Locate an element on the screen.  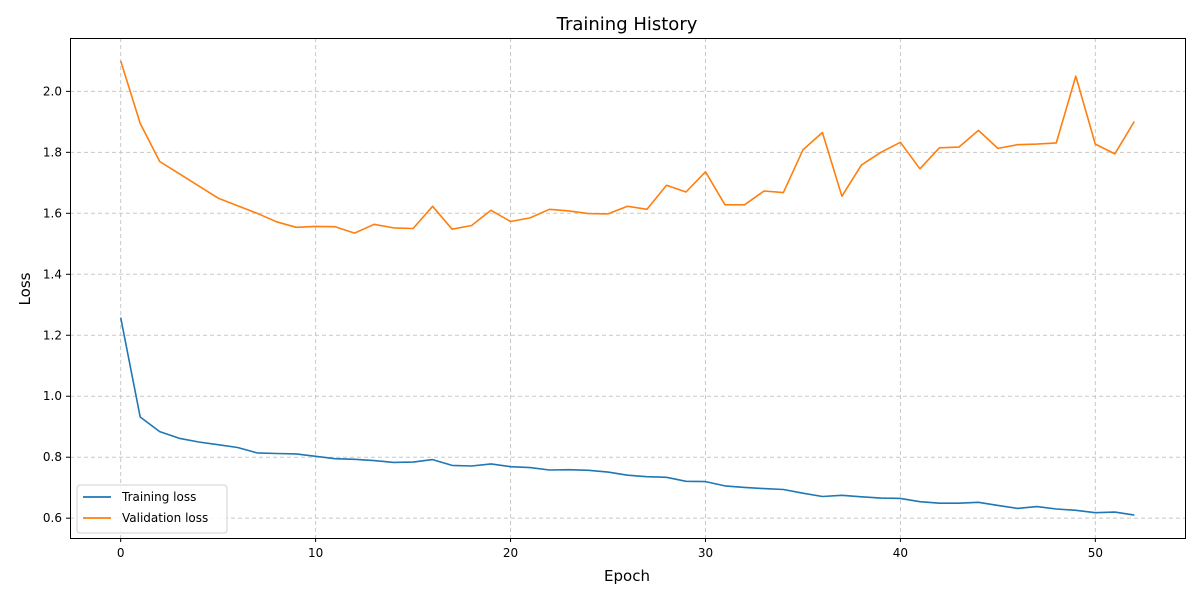
x-tick-label: 30 is located at coordinates (705, 553).